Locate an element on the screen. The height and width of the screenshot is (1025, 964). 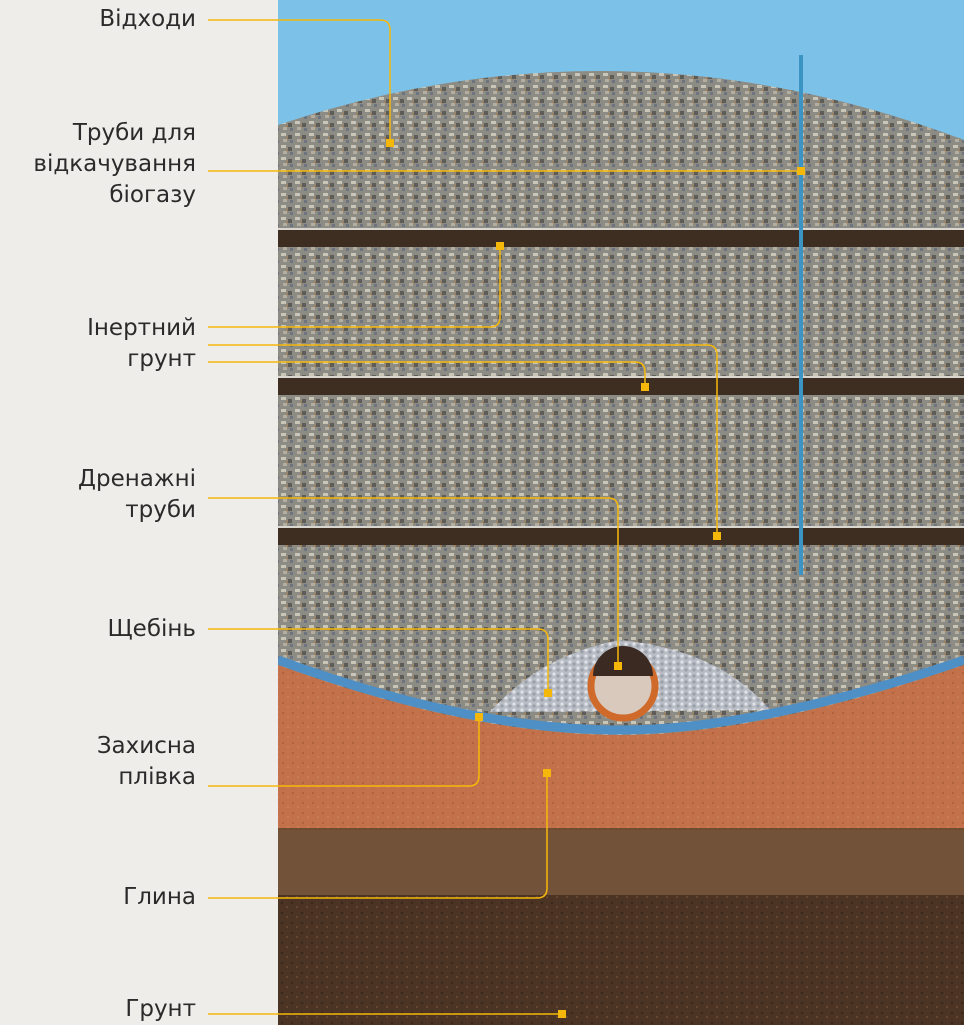
soil-label: Грунт is located at coordinates (160, 1009).